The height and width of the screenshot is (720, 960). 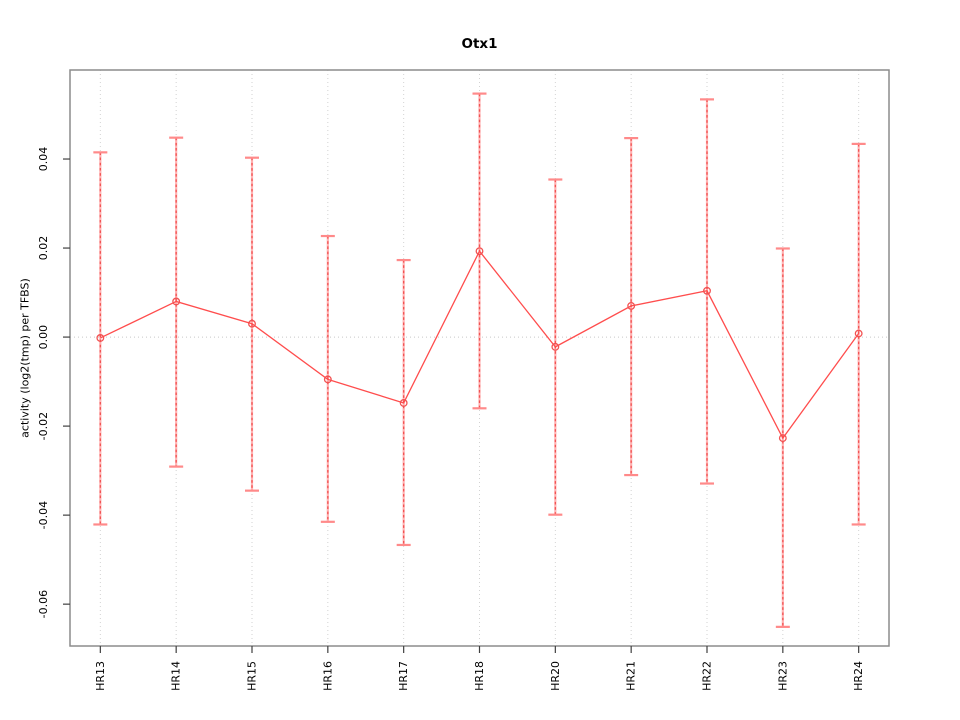 I want to click on y-tick-label: -0.04, so click(x=43, y=515).